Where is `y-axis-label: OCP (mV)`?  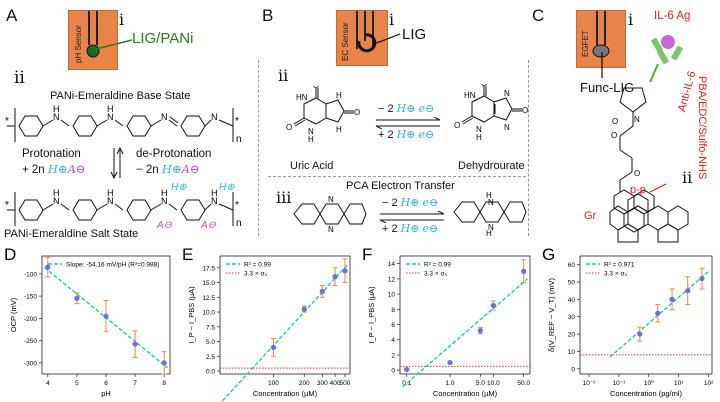 y-axis-label: OCP (mV) is located at coordinates (13, 314).